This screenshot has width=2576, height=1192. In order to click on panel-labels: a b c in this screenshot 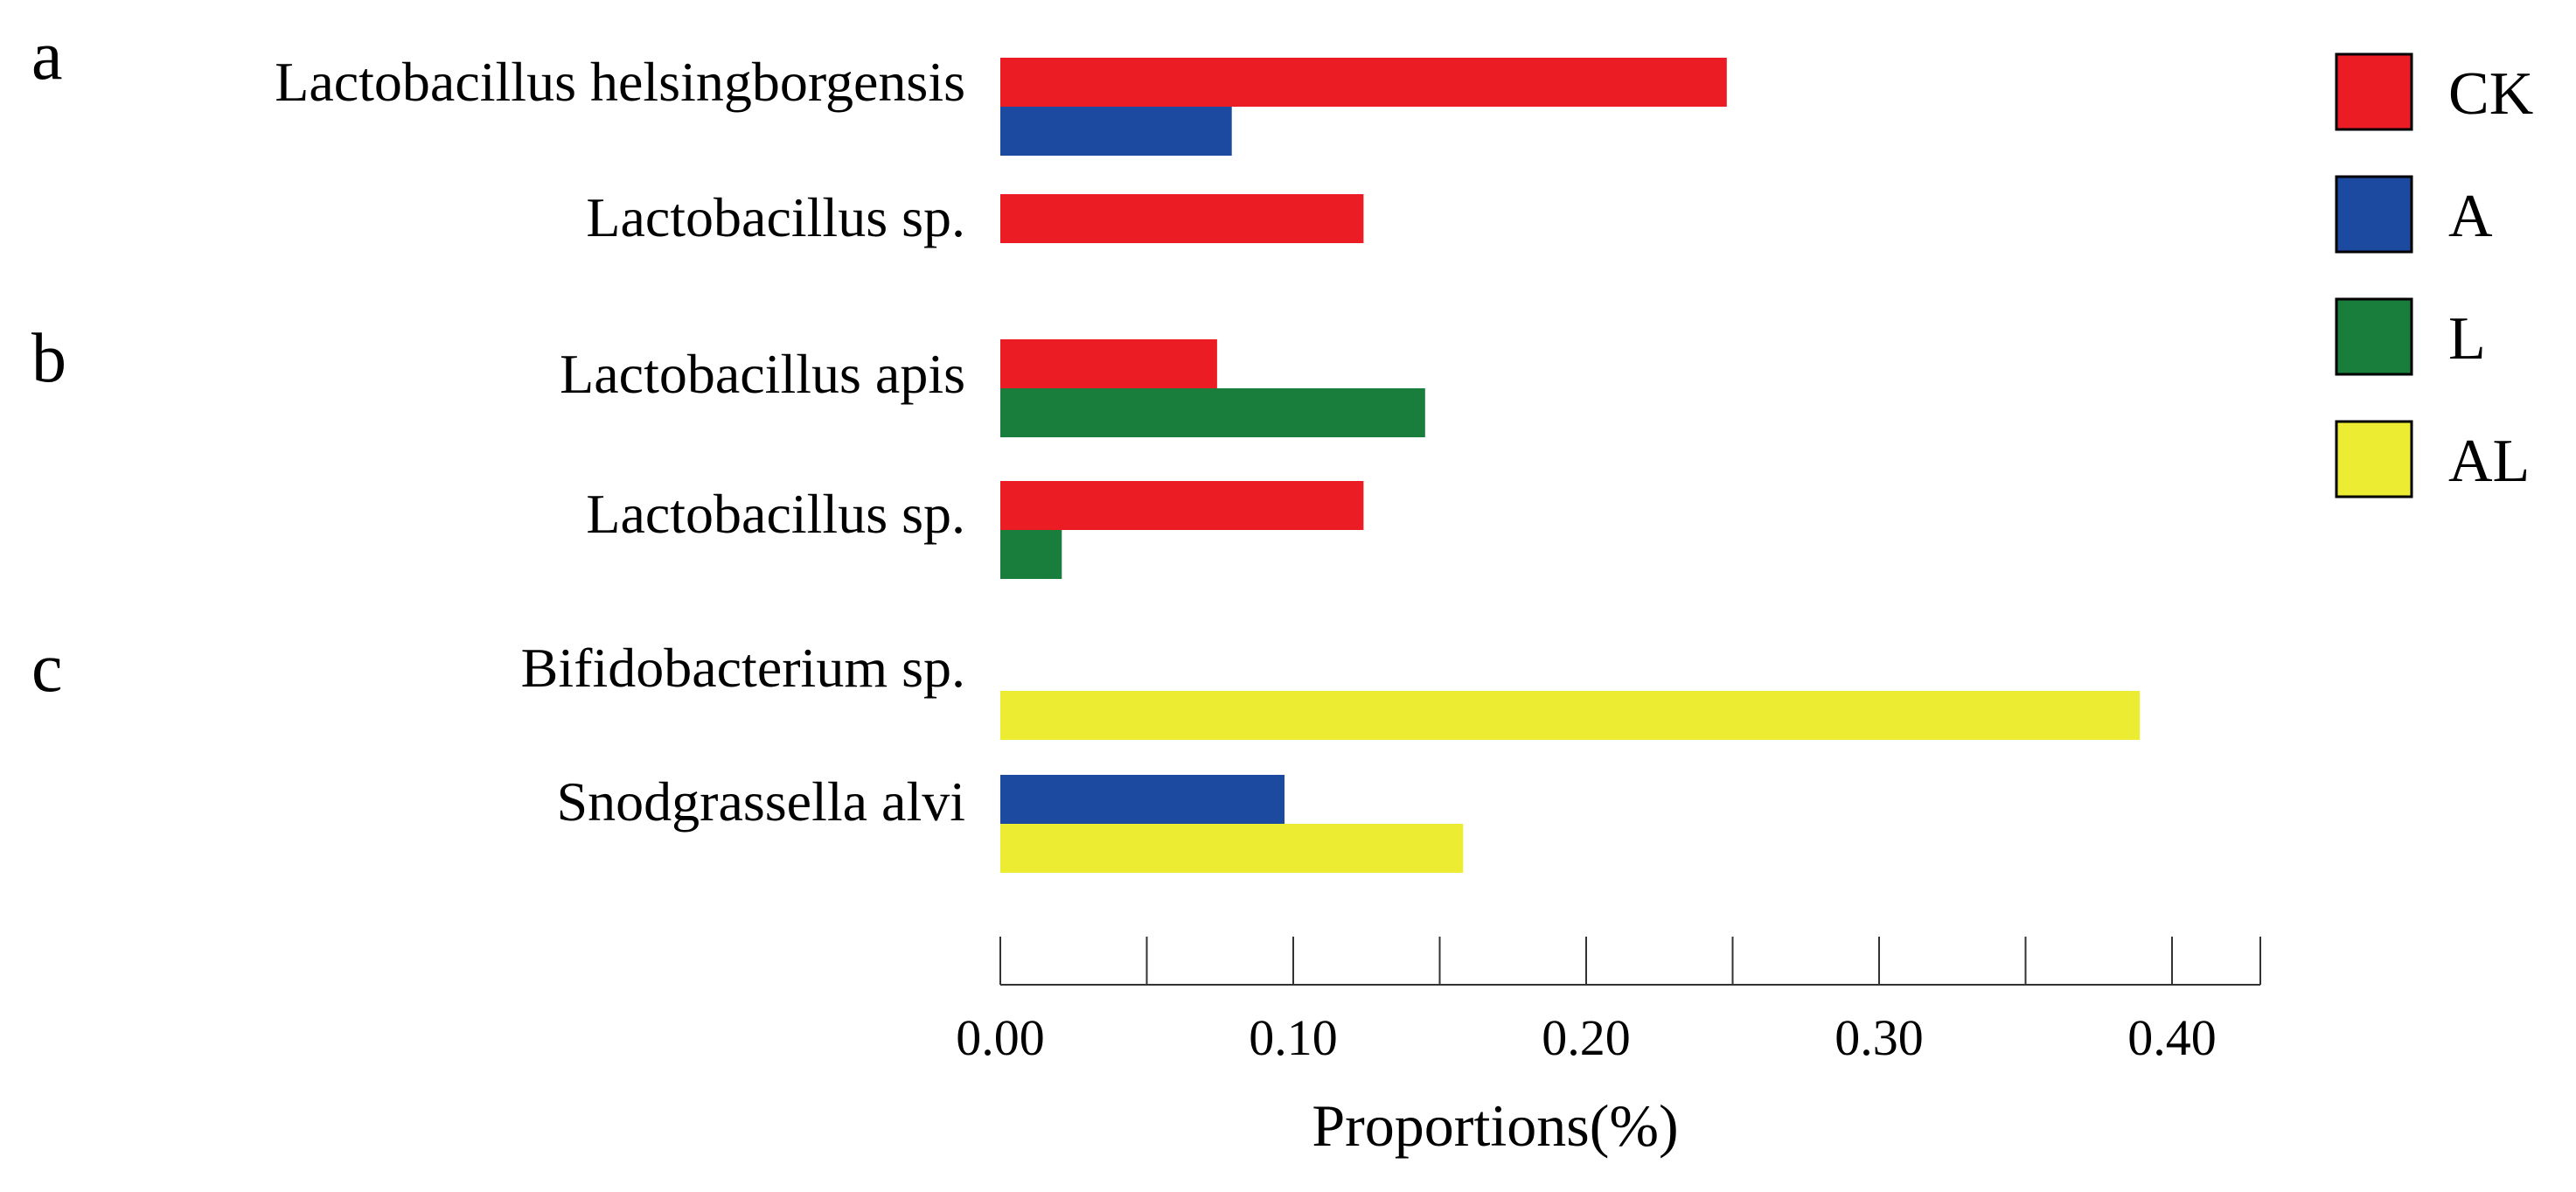, I will do `click(48, 362)`.